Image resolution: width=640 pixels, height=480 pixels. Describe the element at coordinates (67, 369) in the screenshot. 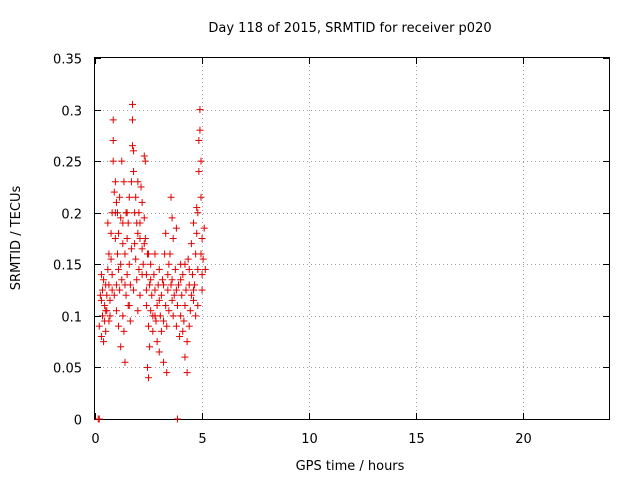

I see `y-tick-label: 0.05` at that location.